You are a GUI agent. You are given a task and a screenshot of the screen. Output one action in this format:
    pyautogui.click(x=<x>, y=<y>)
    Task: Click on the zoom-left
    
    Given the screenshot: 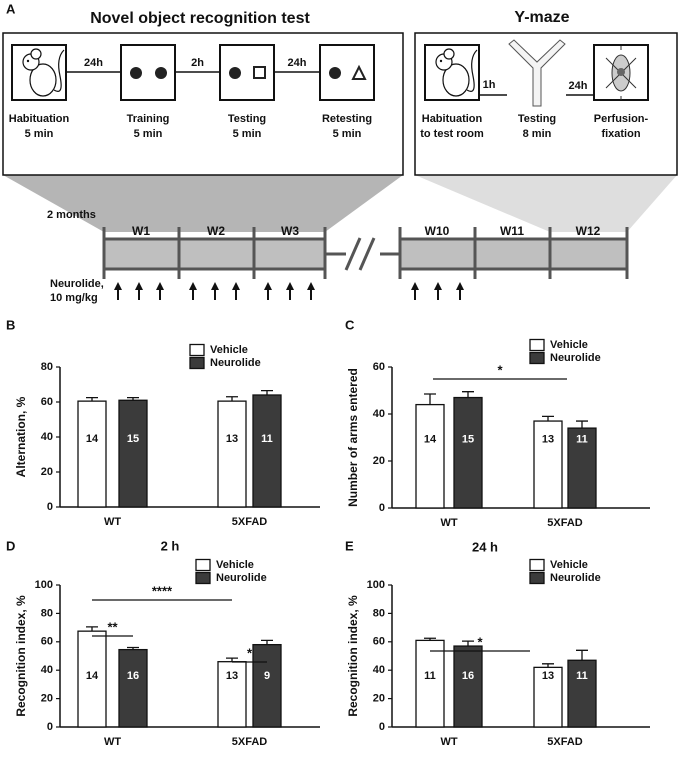 What is the action you would take?
    pyautogui.click(x=203, y=203)
    